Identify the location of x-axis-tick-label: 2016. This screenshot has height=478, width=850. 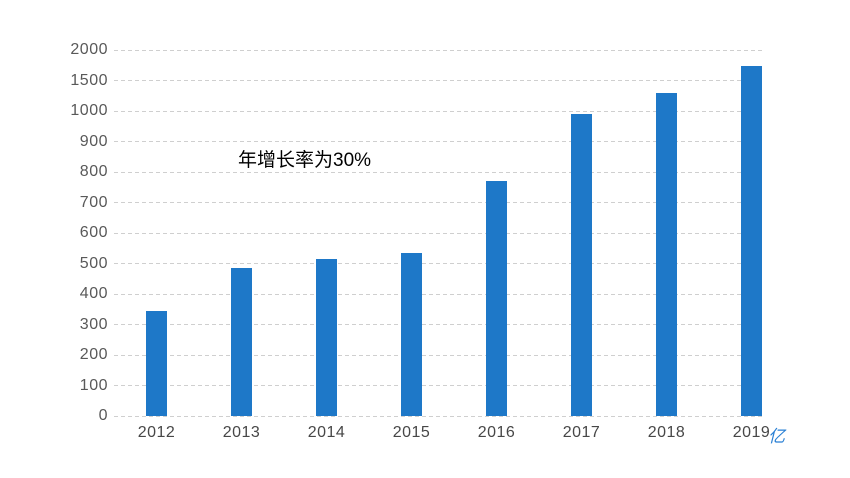
(496, 432).